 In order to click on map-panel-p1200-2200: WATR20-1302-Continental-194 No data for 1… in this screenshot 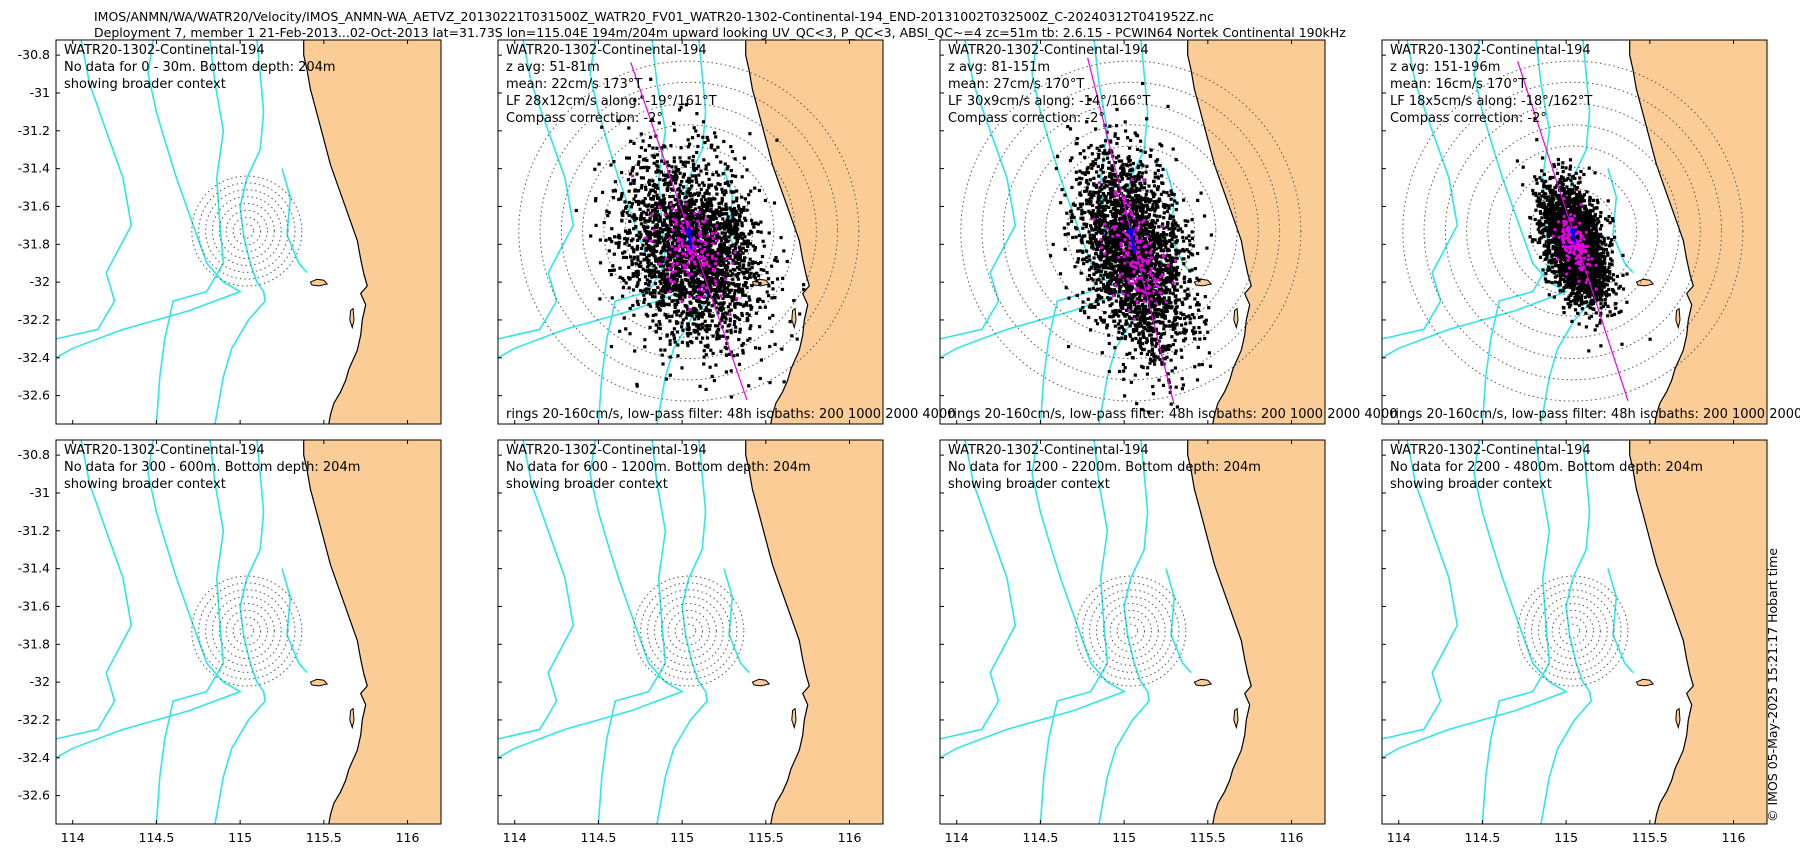, I will do `click(1132, 632)`.